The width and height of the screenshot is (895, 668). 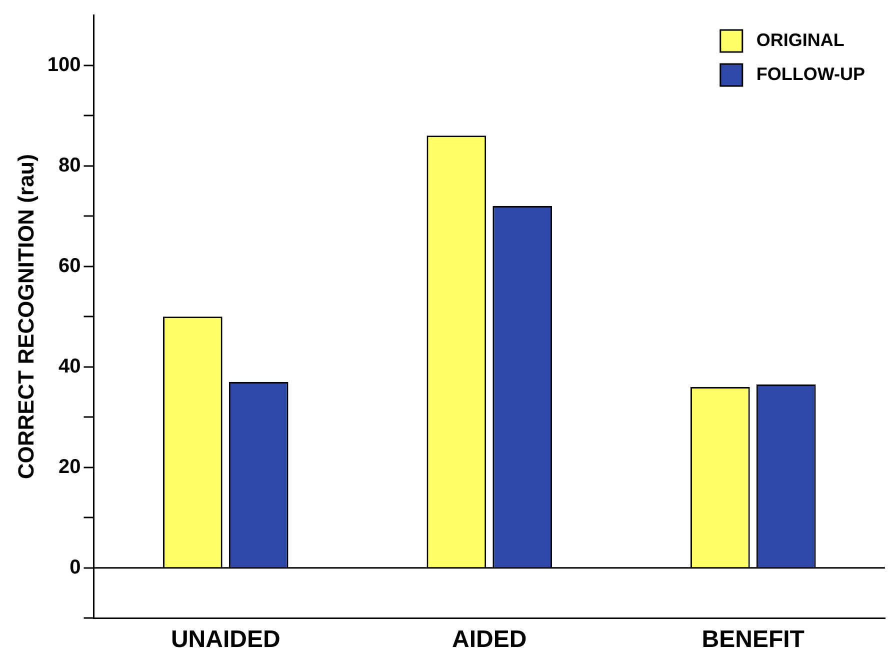 I want to click on x-tick-label: BENEFIT, so click(x=753, y=640).